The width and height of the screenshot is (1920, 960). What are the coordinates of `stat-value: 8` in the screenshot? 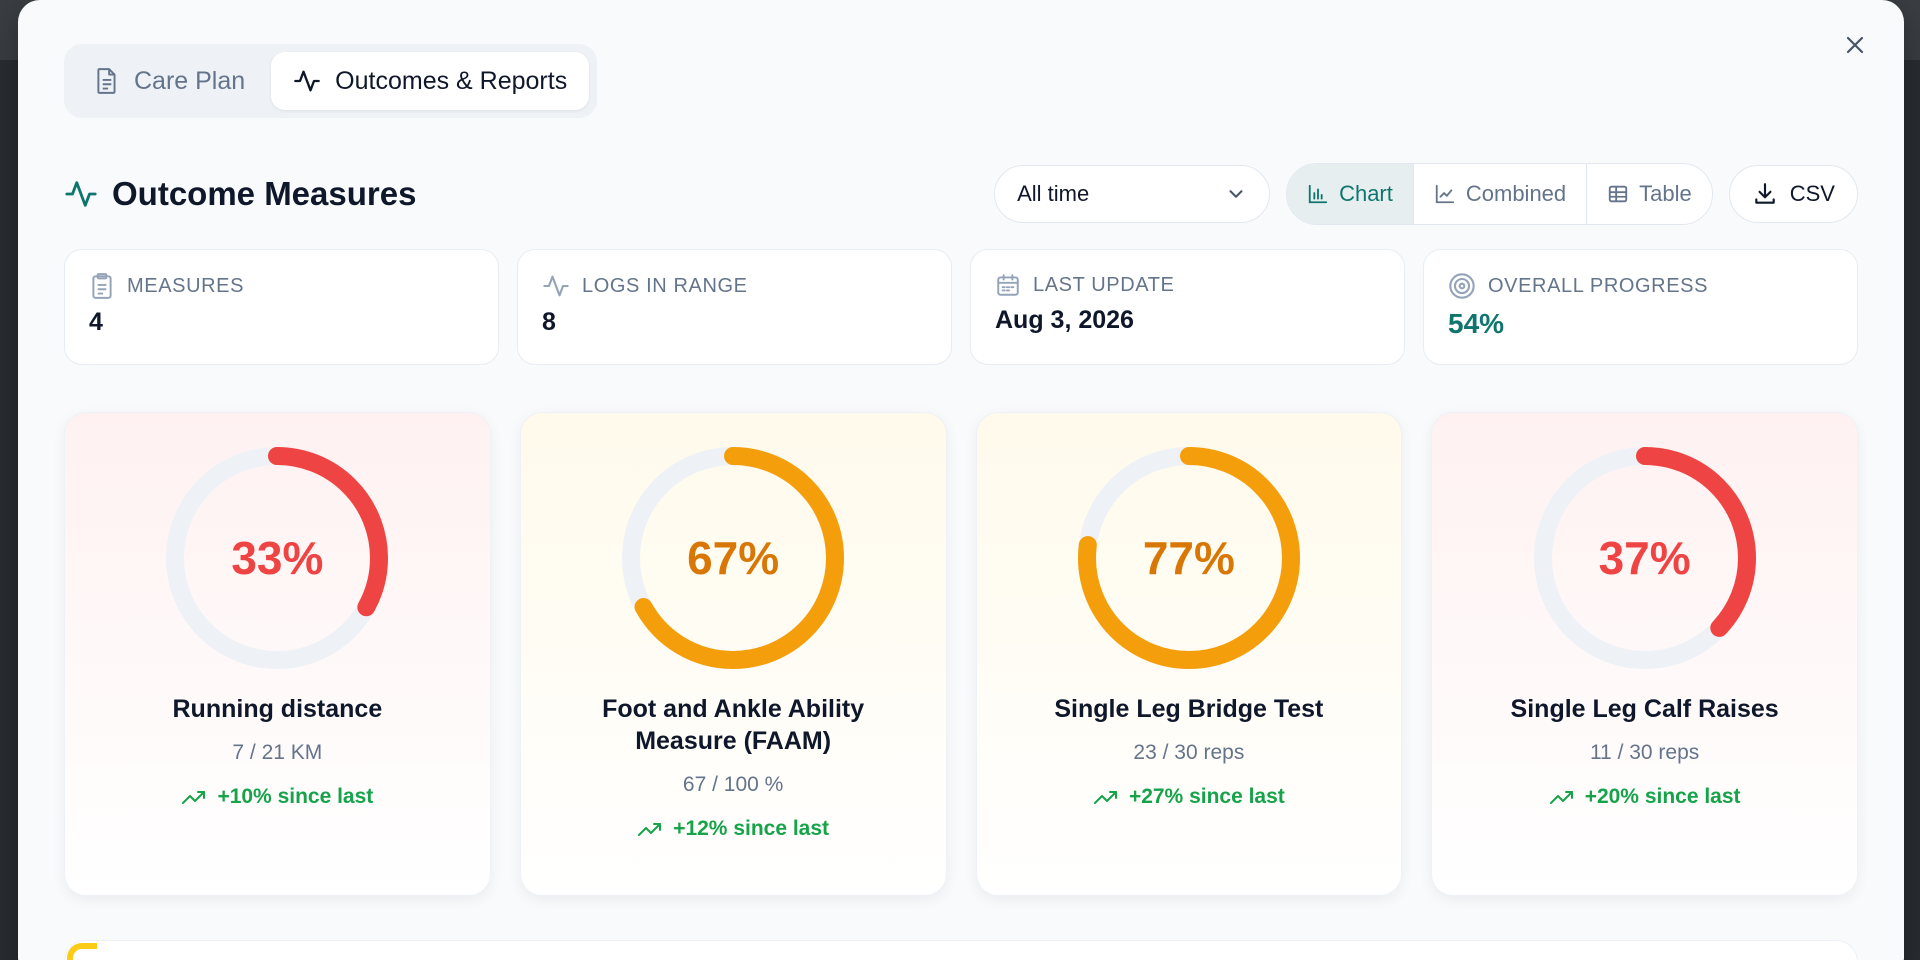 It's located at (549, 322).